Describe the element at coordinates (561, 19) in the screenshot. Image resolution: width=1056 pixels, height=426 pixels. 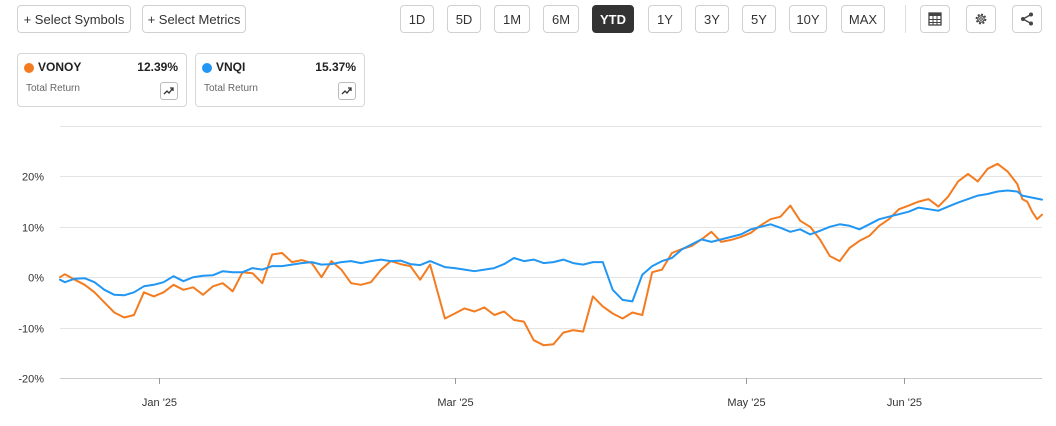
I see `range-6m-button: 6M` at that location.